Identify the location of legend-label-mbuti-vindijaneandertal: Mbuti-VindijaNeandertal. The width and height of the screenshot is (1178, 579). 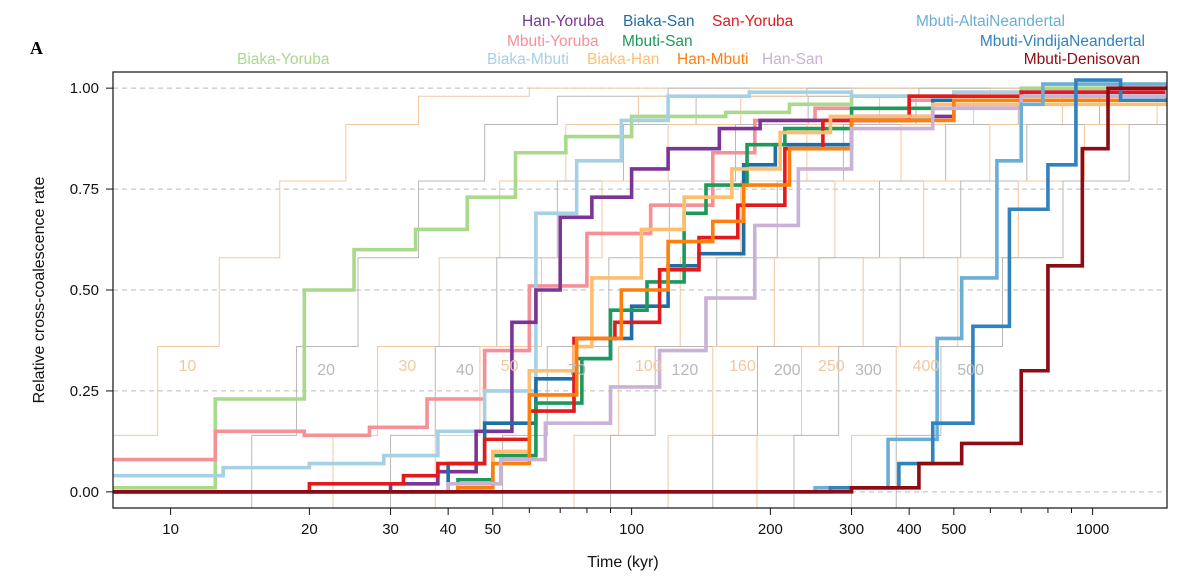
(1062, 41).